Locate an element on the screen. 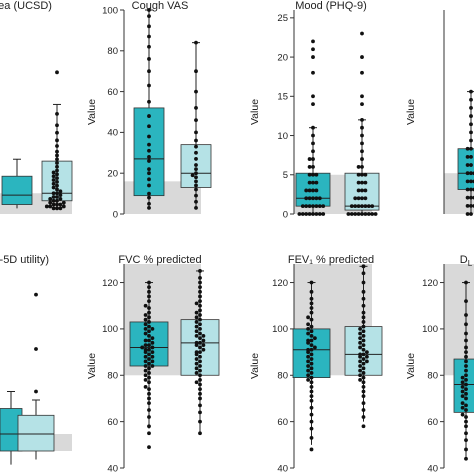 Image resolution: width=474 pixels, height=474 pixels. y-tick-label: 25 is located at coordinates (282, 18).